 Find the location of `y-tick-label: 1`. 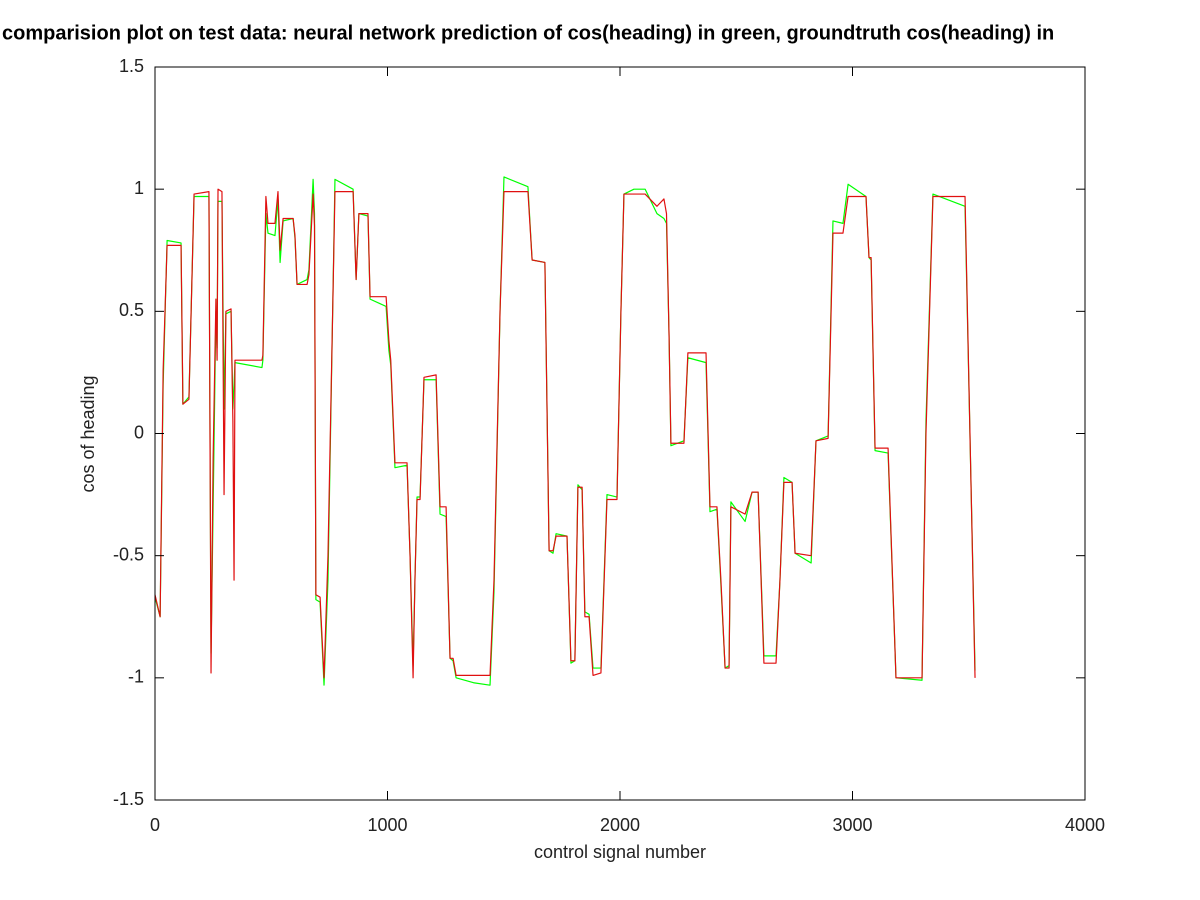

y-tick-label: 1 is located at coordinates (139, 188).